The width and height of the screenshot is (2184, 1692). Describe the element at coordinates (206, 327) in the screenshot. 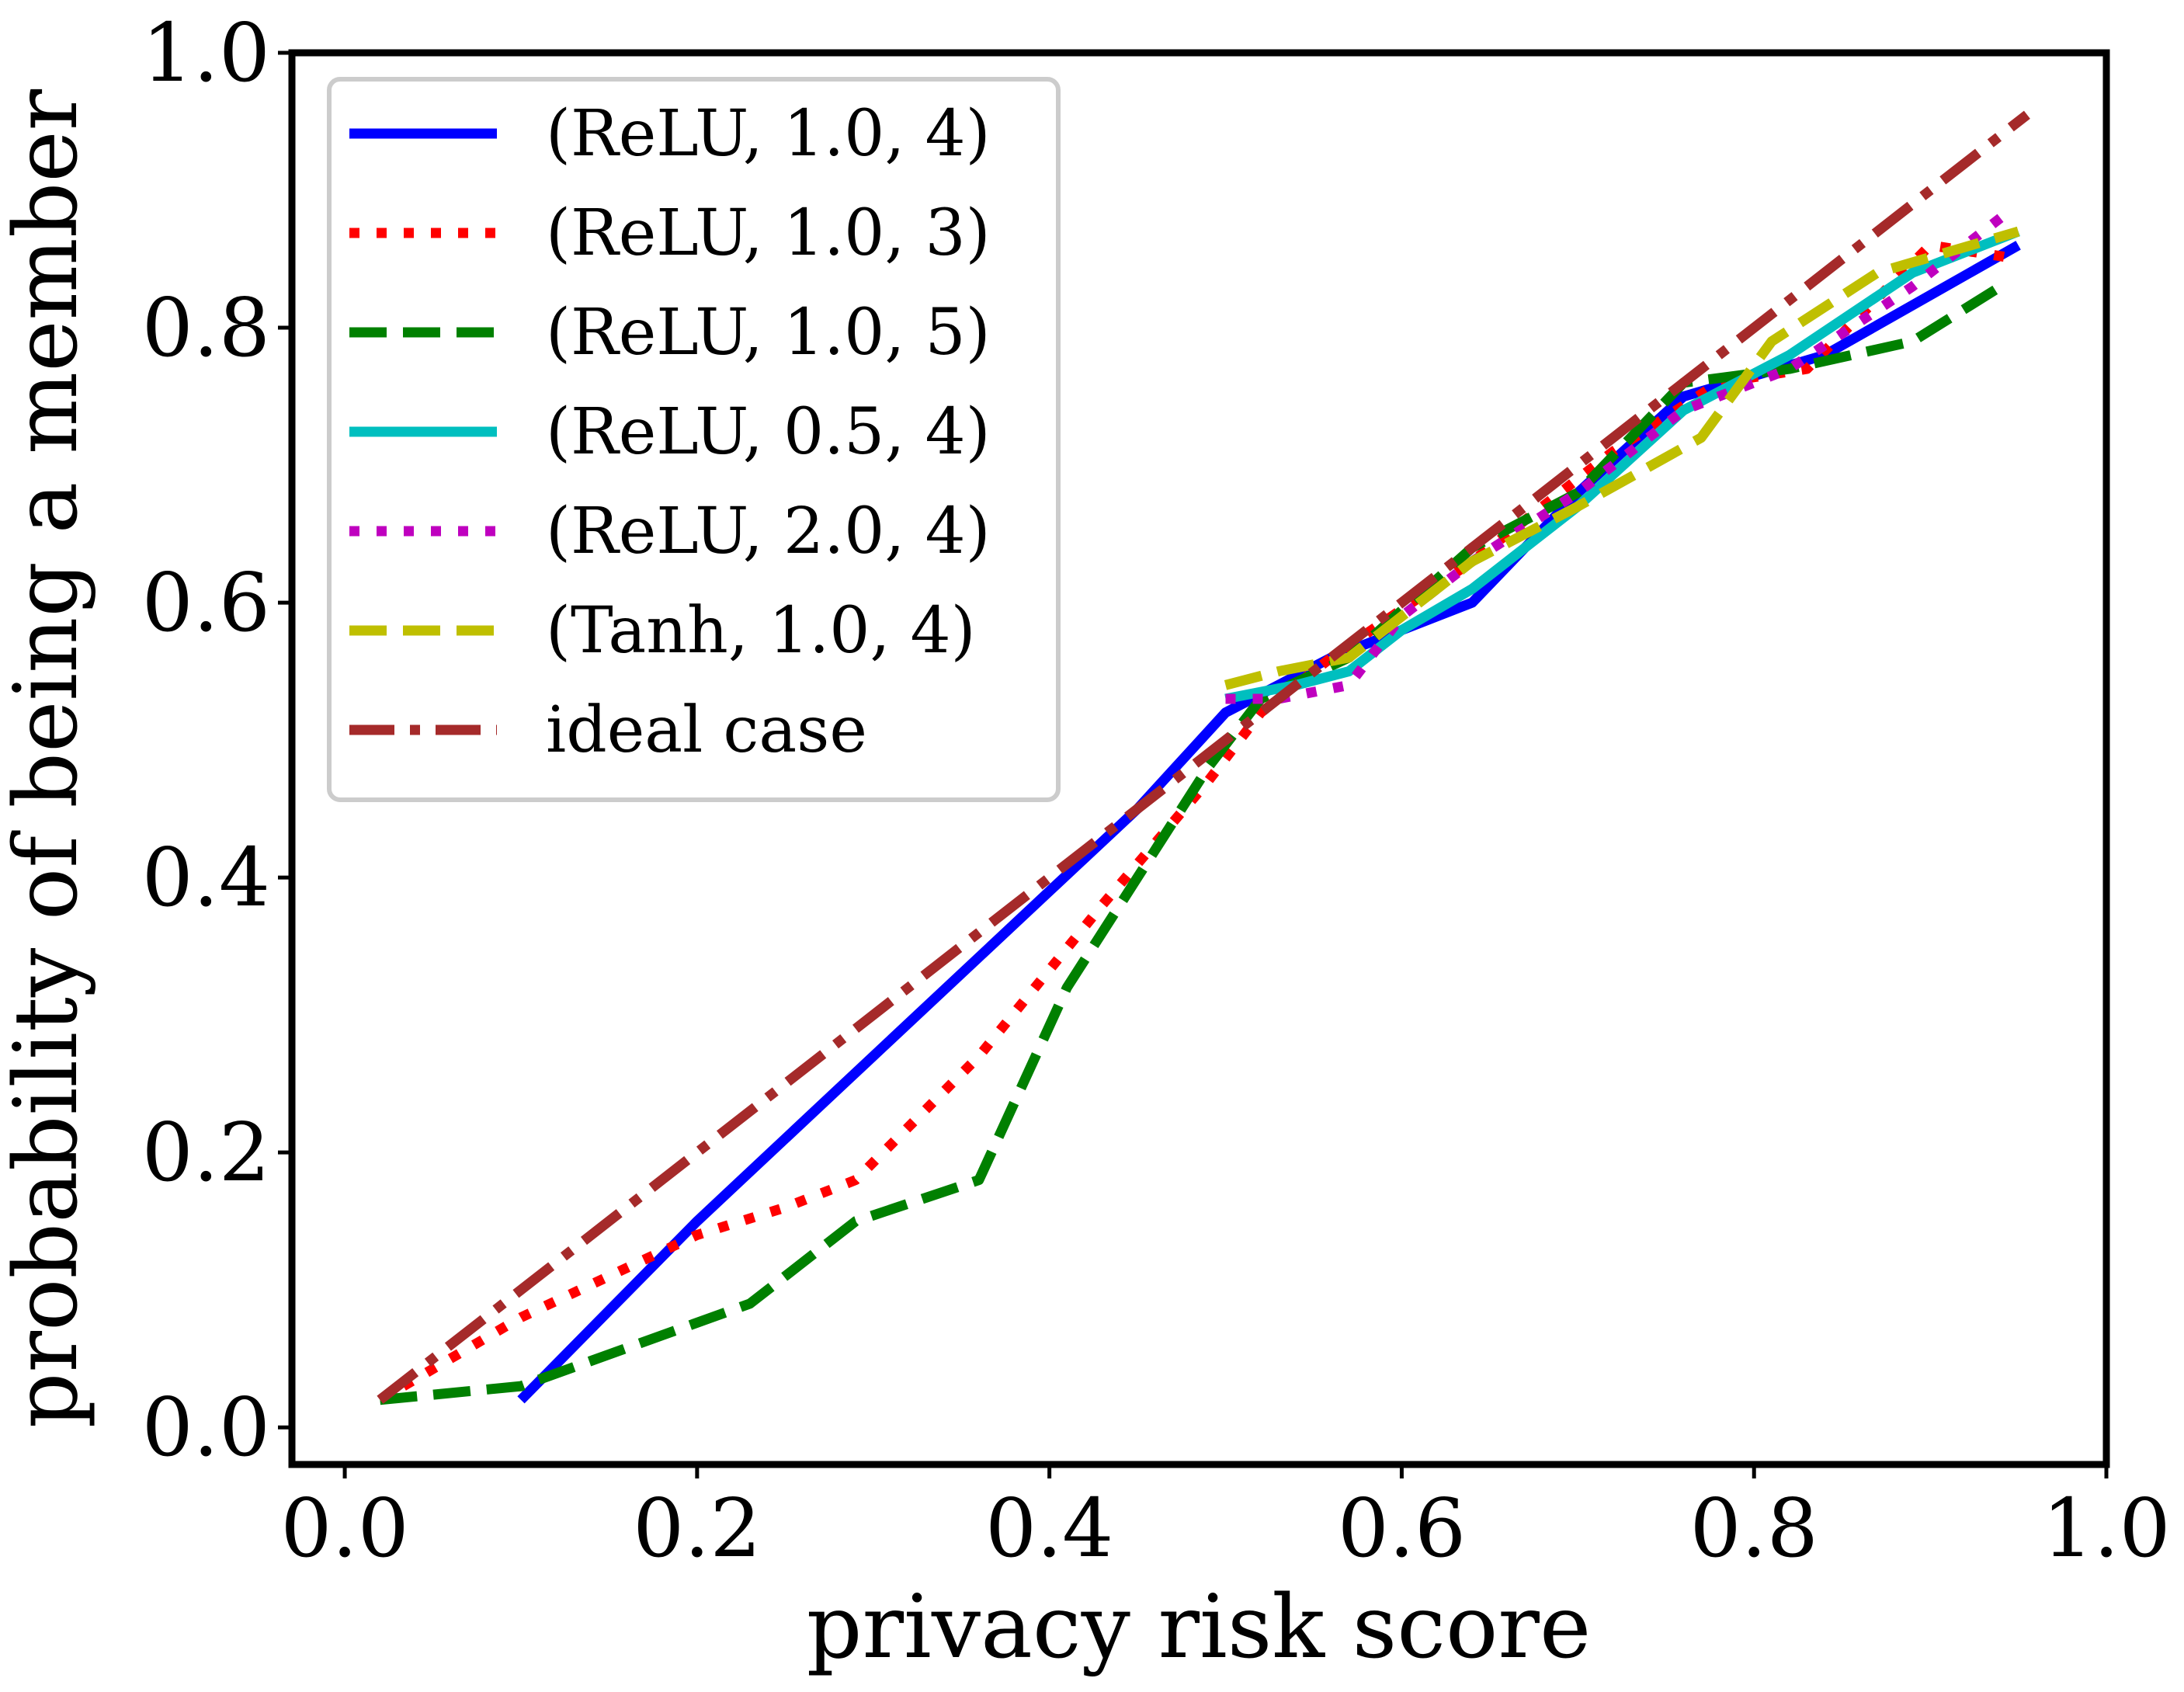

I see `y-tick-label: 0.8` at that location.